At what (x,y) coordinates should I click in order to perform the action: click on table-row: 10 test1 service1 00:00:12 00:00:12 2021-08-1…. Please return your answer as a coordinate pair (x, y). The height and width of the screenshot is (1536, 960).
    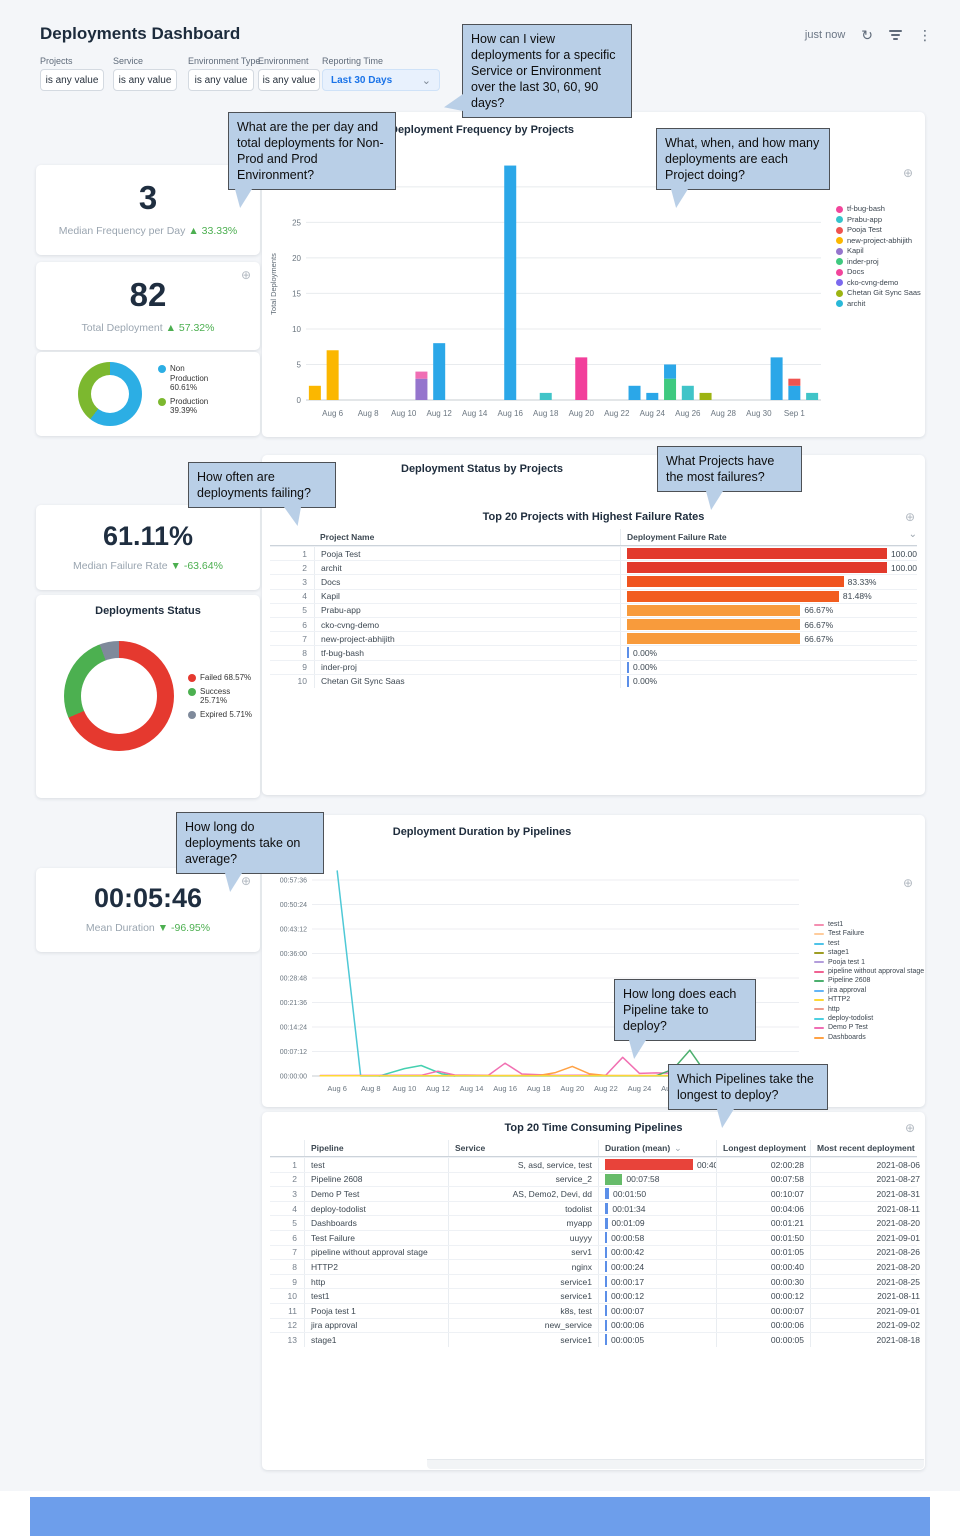
    Looking at the image, I should click on (595, 1295).